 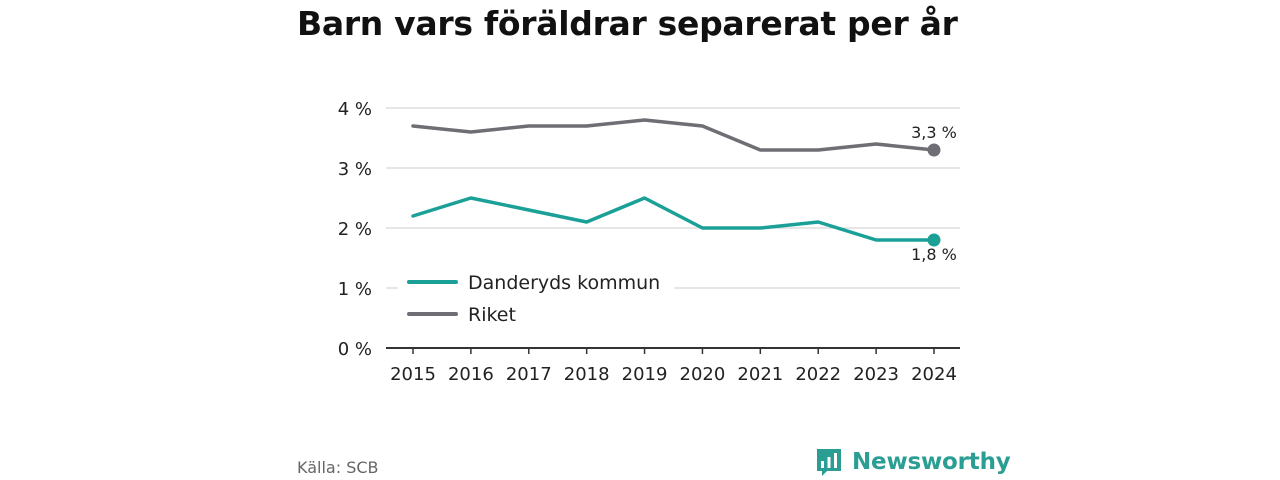 I want to click on legend: Danderyds kommun Riket, so click(x=536, y=299).